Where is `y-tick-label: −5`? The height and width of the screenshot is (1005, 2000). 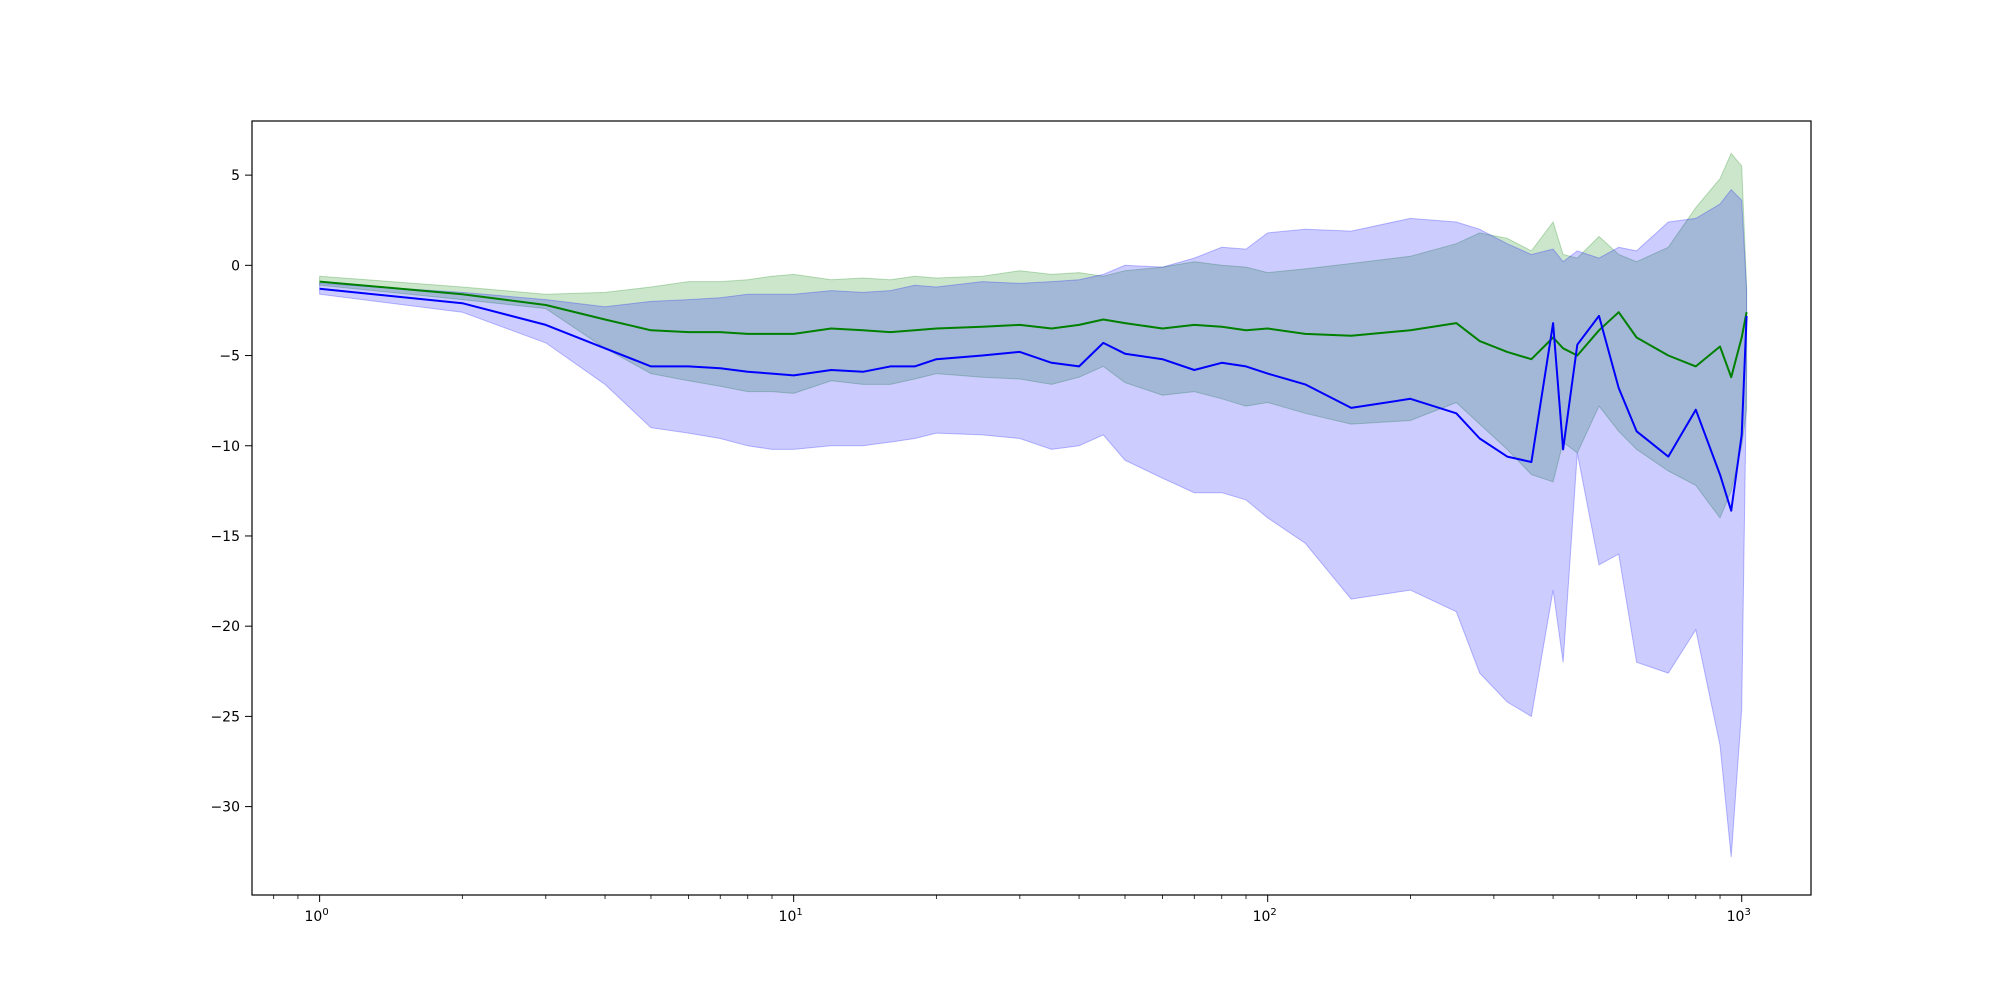
y-tick-label: −5 is located at coordinates (229, 357).